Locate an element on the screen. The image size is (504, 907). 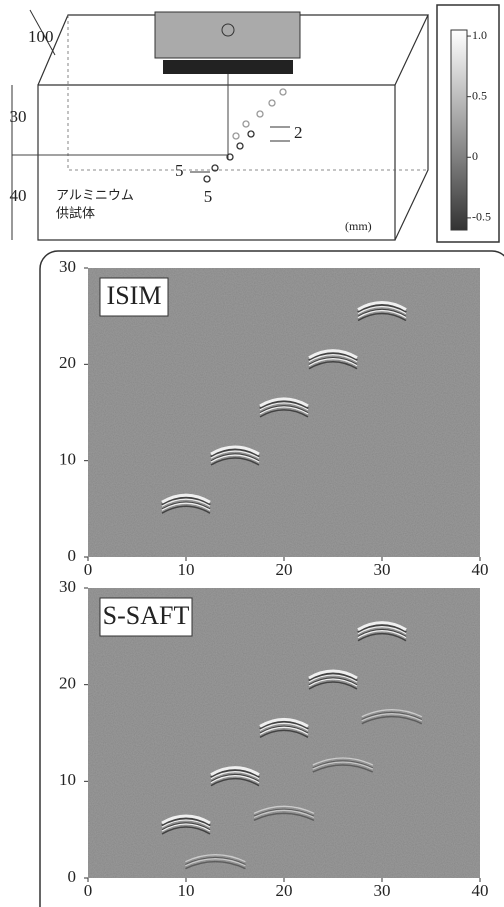
material: 供試体 is located at coordinates (75, 214).